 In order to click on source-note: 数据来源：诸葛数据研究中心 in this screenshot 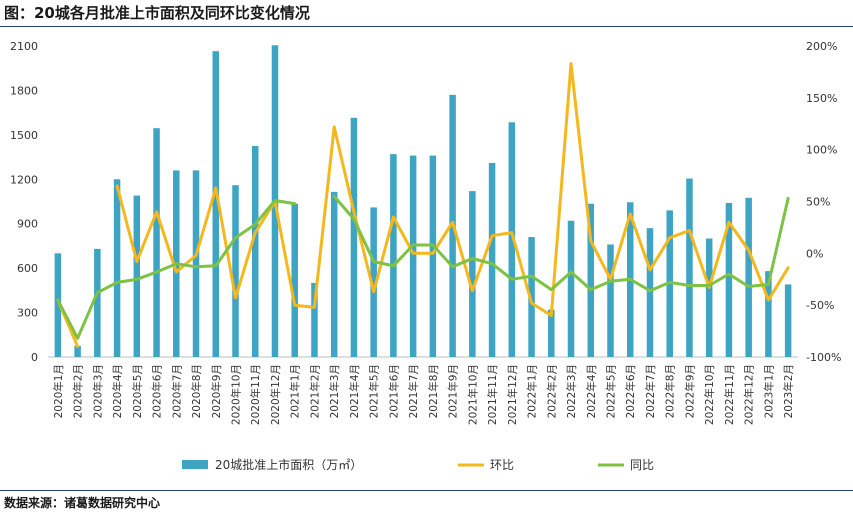, I will do `click(82, 503)`.